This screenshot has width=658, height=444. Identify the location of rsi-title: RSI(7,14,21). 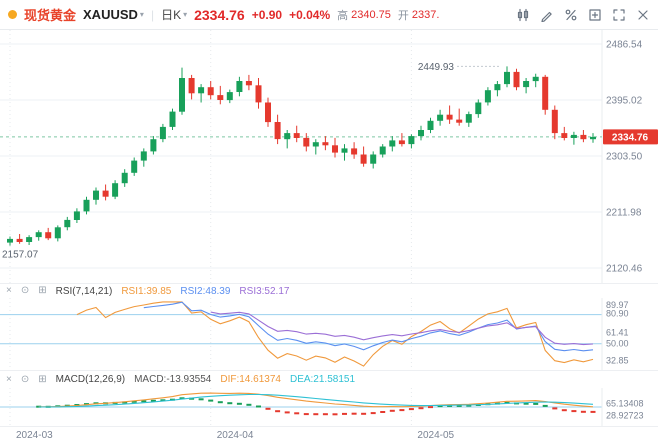
(84, 291).